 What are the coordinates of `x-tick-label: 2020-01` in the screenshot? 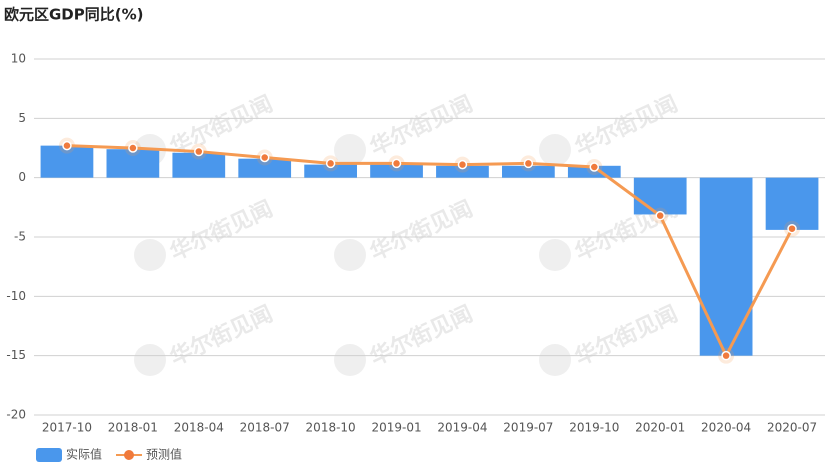 It's located at (660, 428).